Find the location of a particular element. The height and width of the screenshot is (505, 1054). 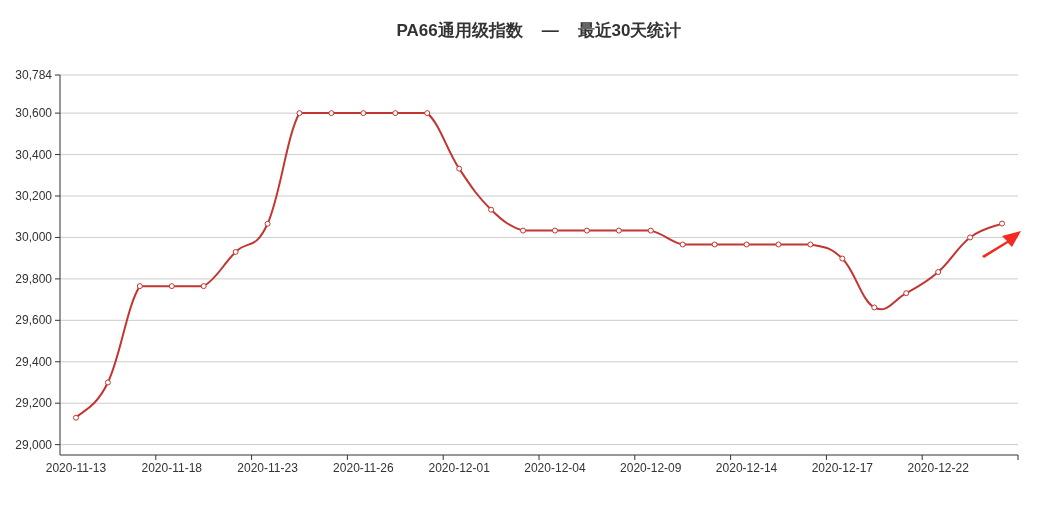

y-tick-label: 29,600 is located at coordinates (34, 320).